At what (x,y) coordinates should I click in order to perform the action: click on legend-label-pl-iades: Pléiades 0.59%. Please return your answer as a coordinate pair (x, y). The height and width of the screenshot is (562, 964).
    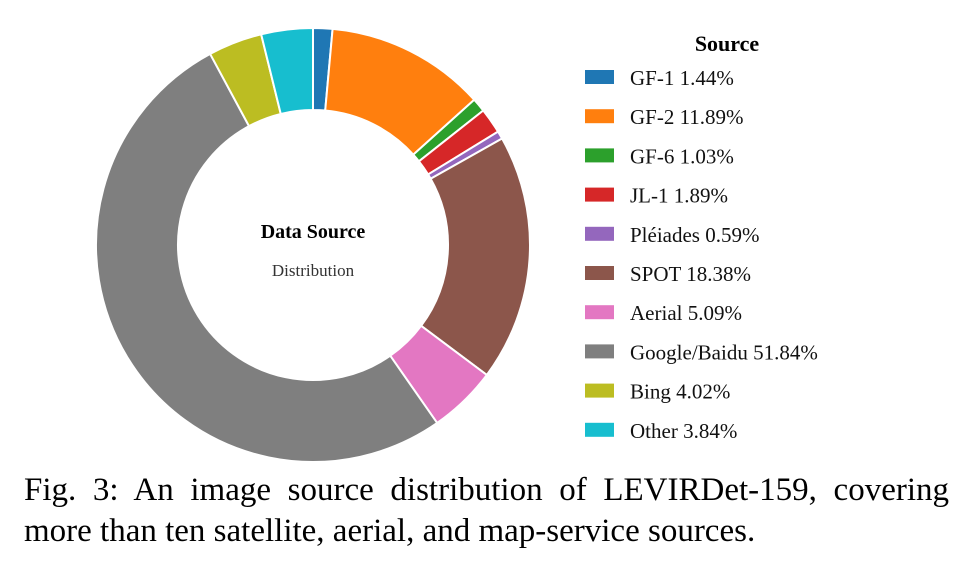
    Looking at the image, I should click on (694, 235).